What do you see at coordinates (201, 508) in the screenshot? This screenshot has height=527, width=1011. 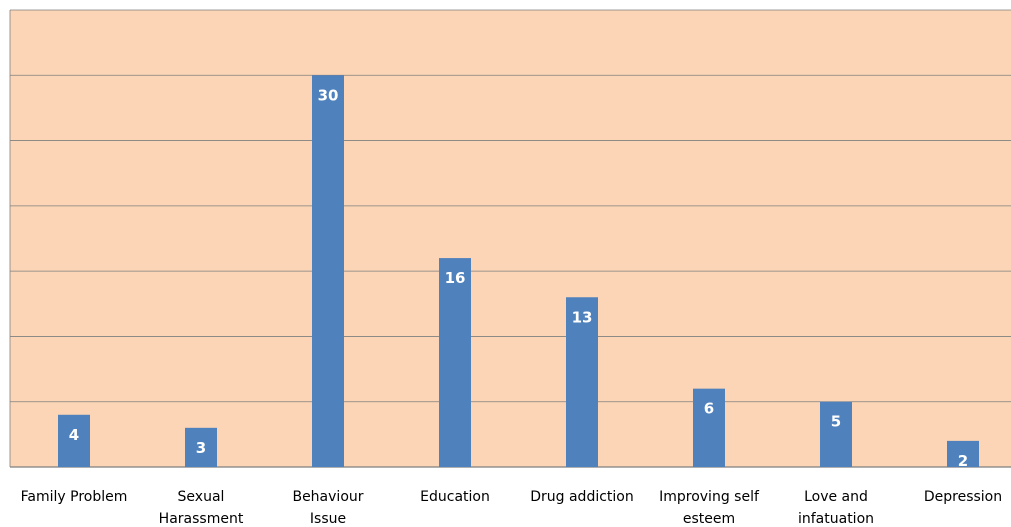 I see `category-label-sexual-harassment: Sexual Harassment` at bounding box center [201, 508].